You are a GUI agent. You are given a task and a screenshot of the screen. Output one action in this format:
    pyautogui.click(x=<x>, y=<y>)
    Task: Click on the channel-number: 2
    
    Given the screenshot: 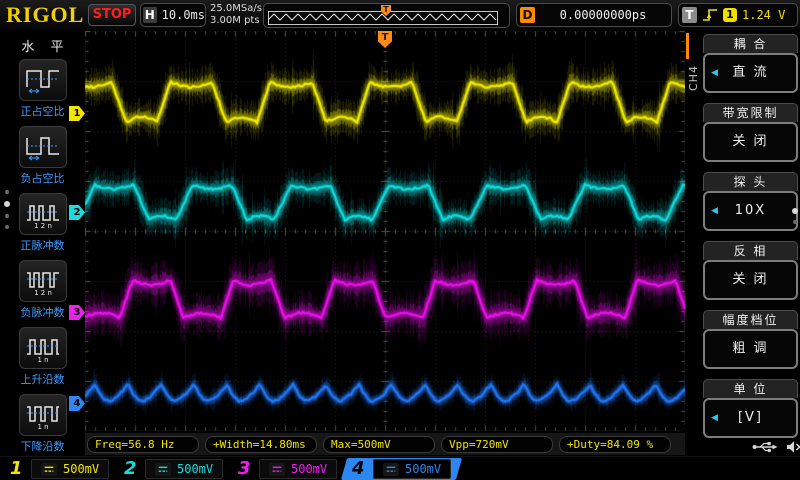 What is the action you would take?
    pyautogui.click(x=130, y=468)
    